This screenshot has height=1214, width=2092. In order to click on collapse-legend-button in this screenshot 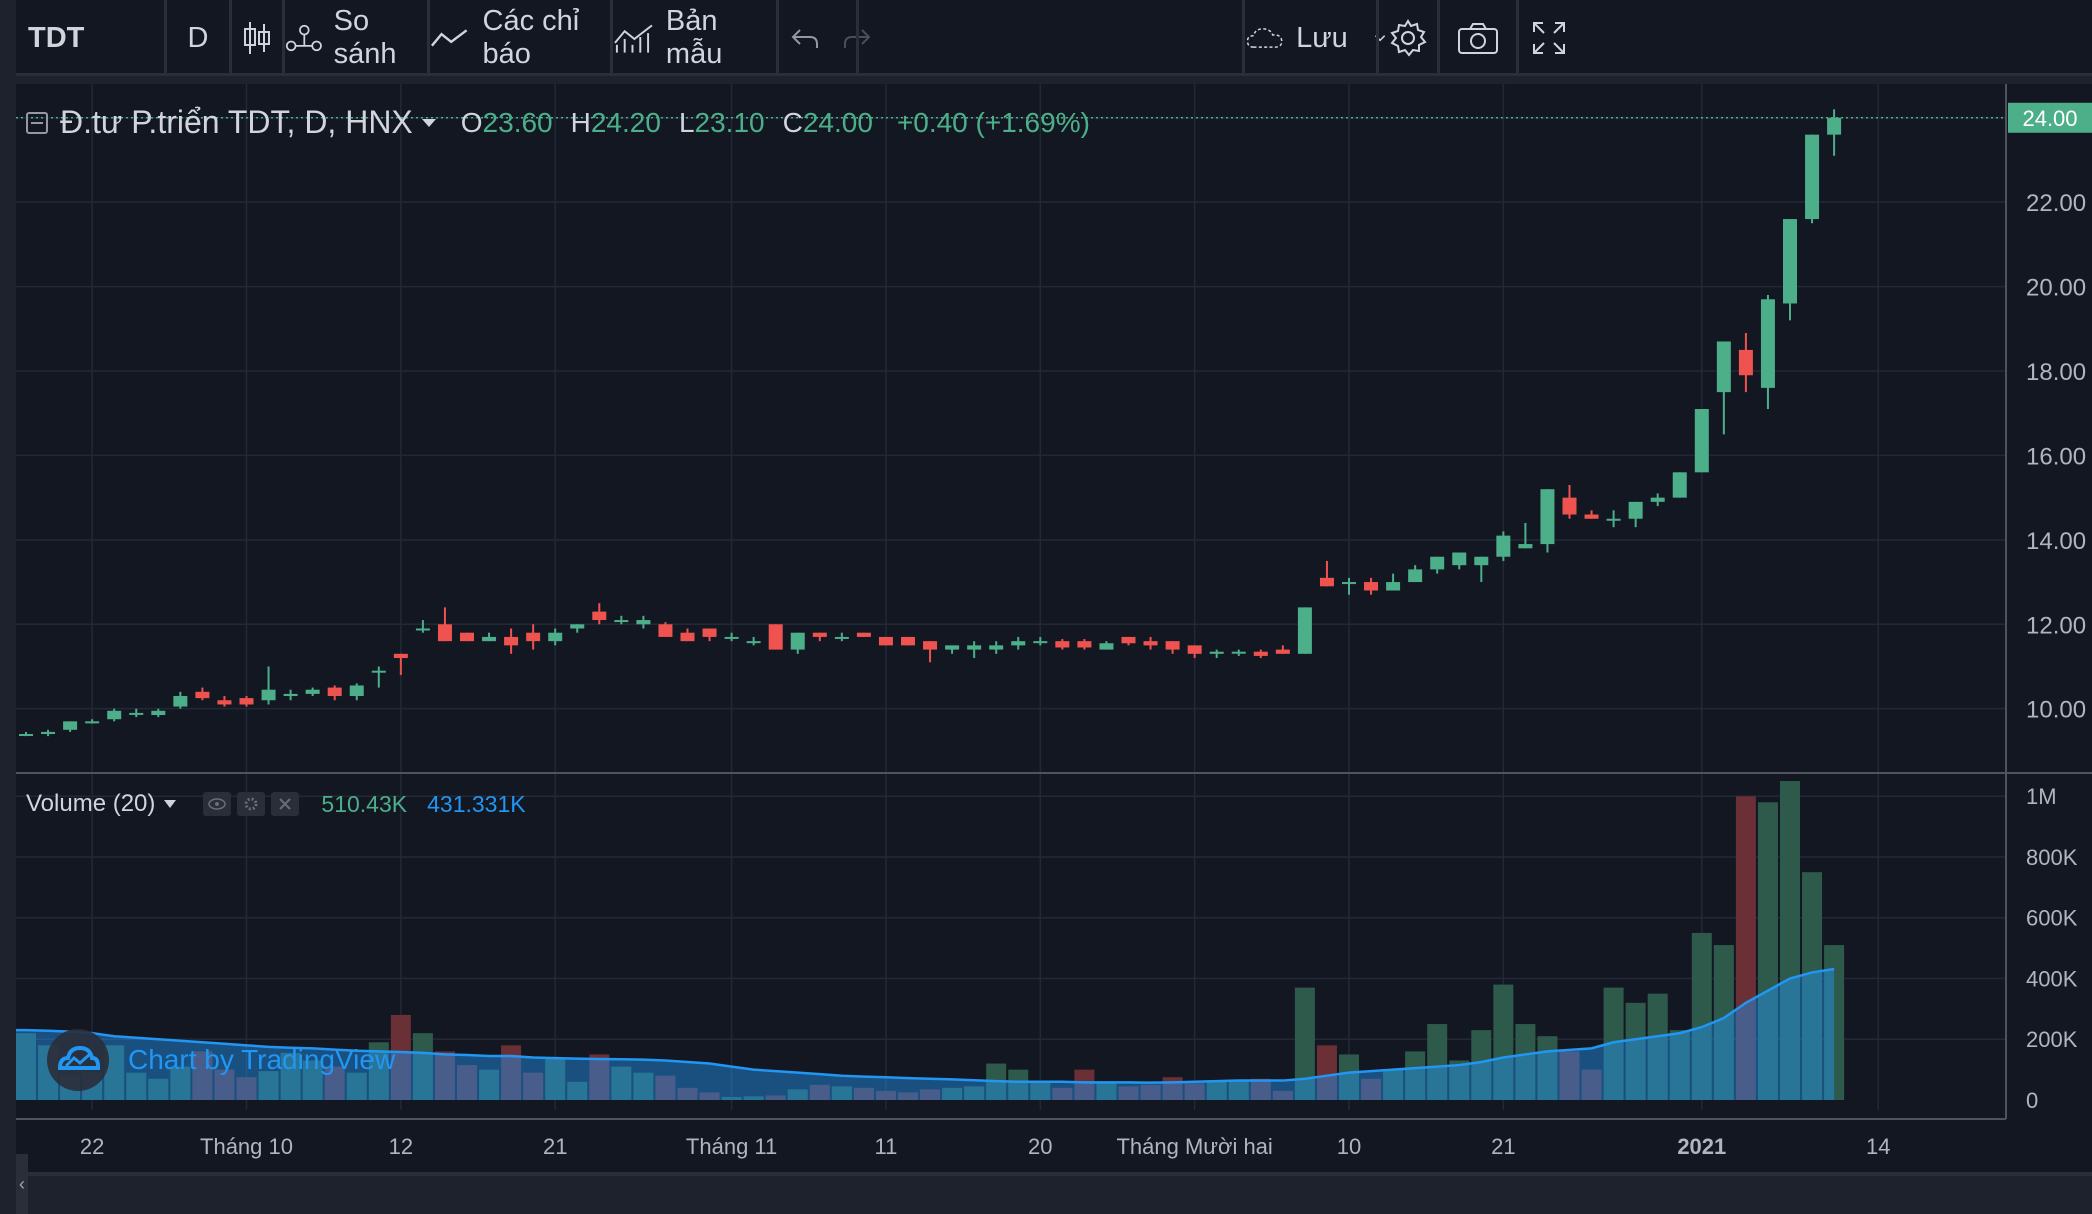, I will do `click(37, 122)`.